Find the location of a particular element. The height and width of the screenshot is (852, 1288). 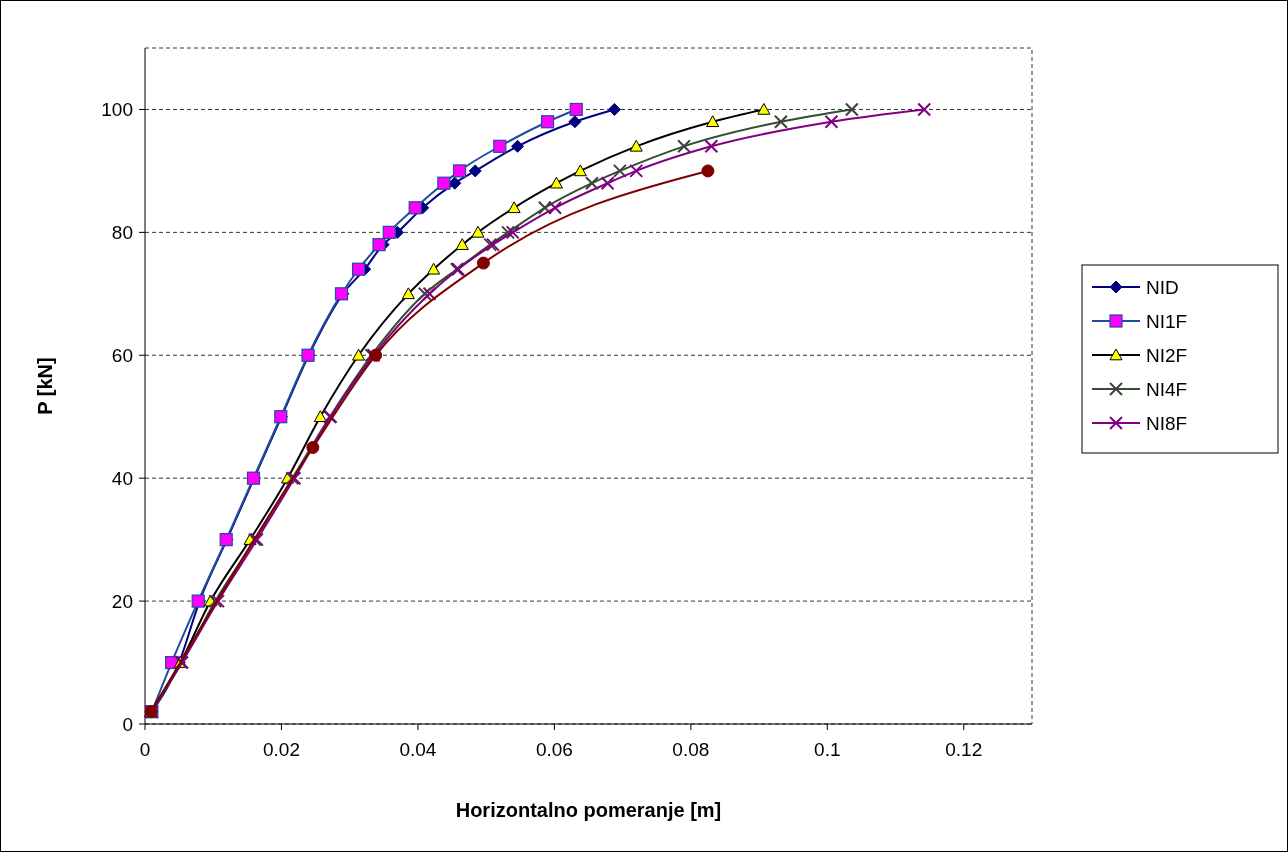

x-tick-label: 0.12 is located at coordinates (964, 749).